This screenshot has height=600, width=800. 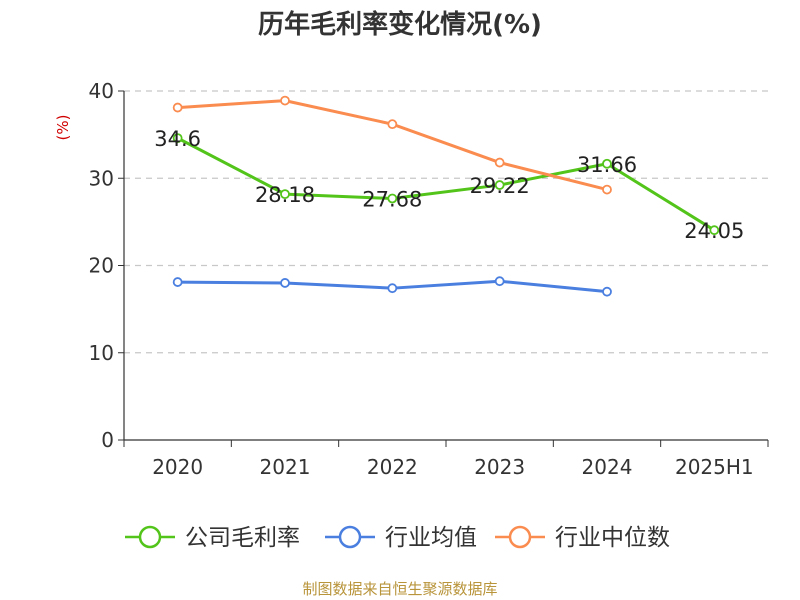 I want to click on legend-label-2: 行业中位数, so click(x=612, y=538).